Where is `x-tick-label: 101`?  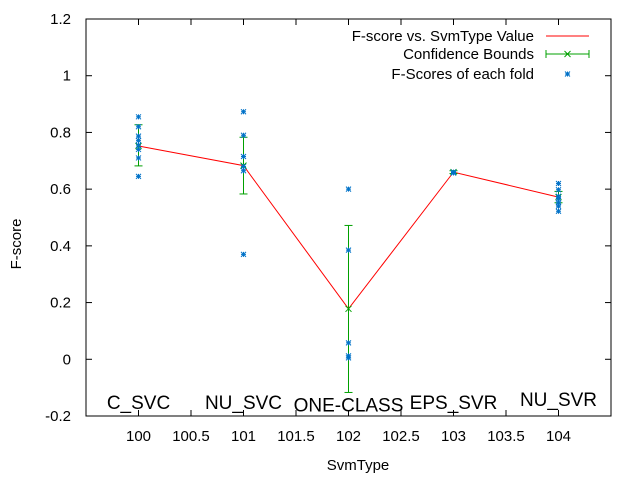 x-tick-label: 101 is located at coordinates (243, 436).